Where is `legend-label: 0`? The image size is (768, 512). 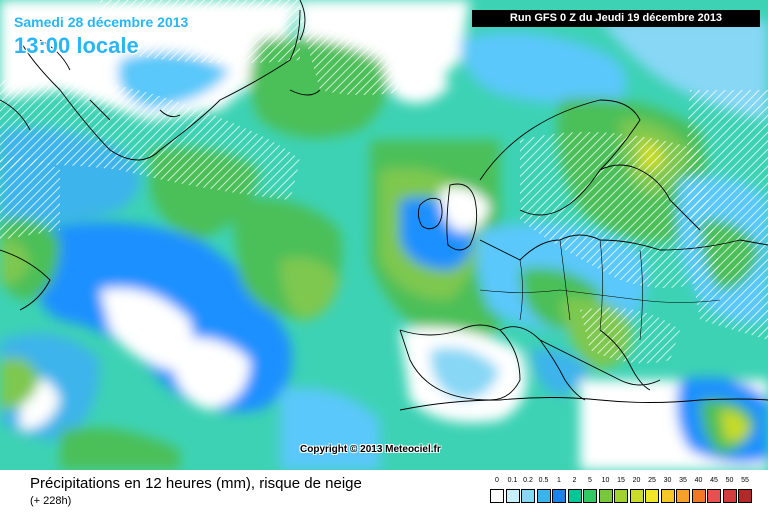 legend-label: 0 is located at coordinates (497, 480).